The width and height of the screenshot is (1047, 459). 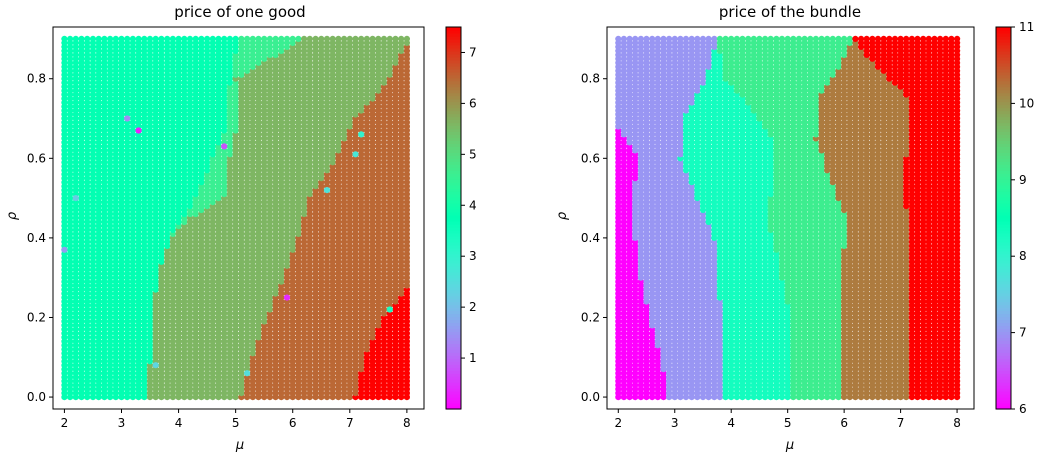 I want to click on chart-title: price of one good, so click(x=239, y=12).